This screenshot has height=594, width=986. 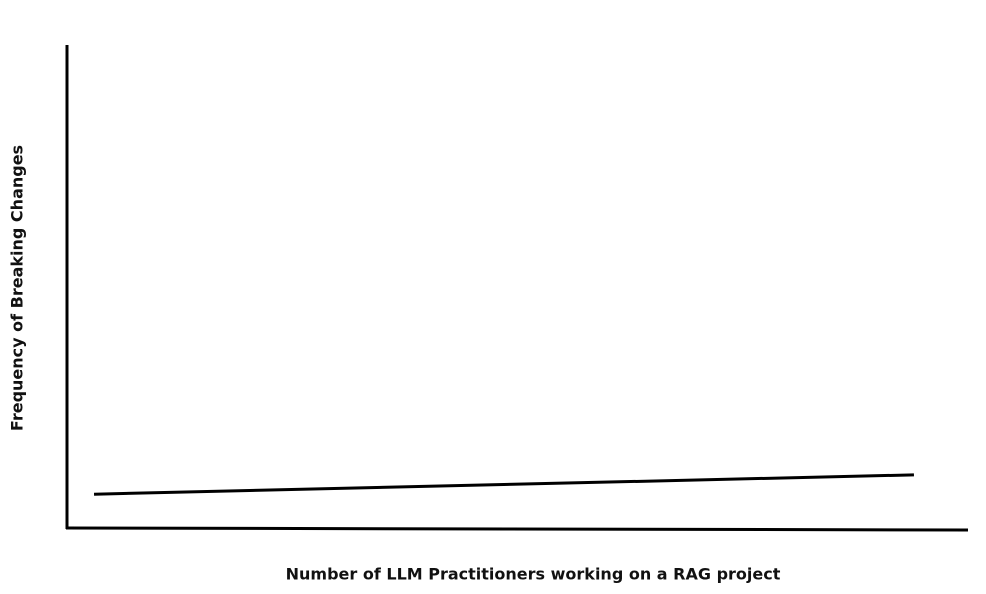 I want to click on y-axis-label: Frequency of Breaking Changes, so click(x=17, y=288).